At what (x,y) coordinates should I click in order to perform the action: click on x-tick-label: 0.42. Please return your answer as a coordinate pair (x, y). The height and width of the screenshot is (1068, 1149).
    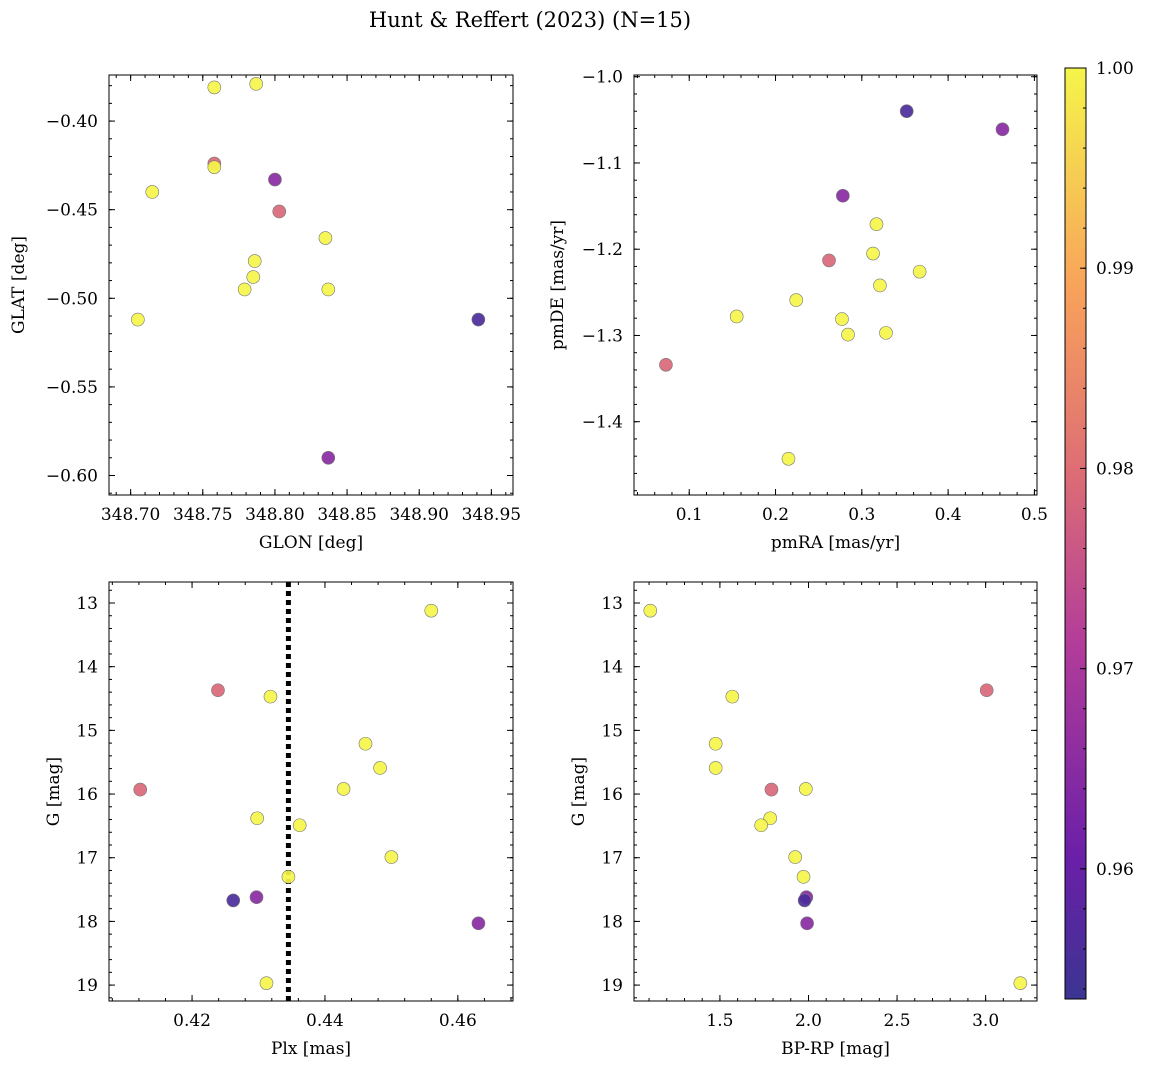
    Looking at the image, I should click on (192, 1021).